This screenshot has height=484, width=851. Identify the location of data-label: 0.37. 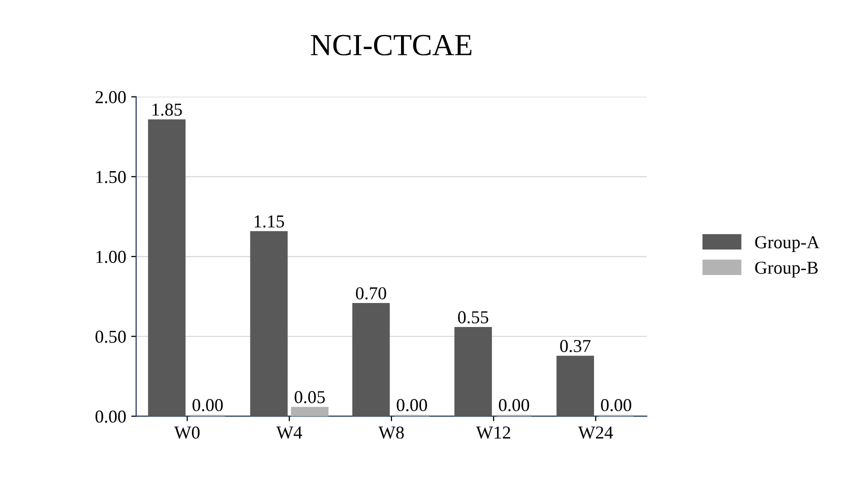
(575, 346).